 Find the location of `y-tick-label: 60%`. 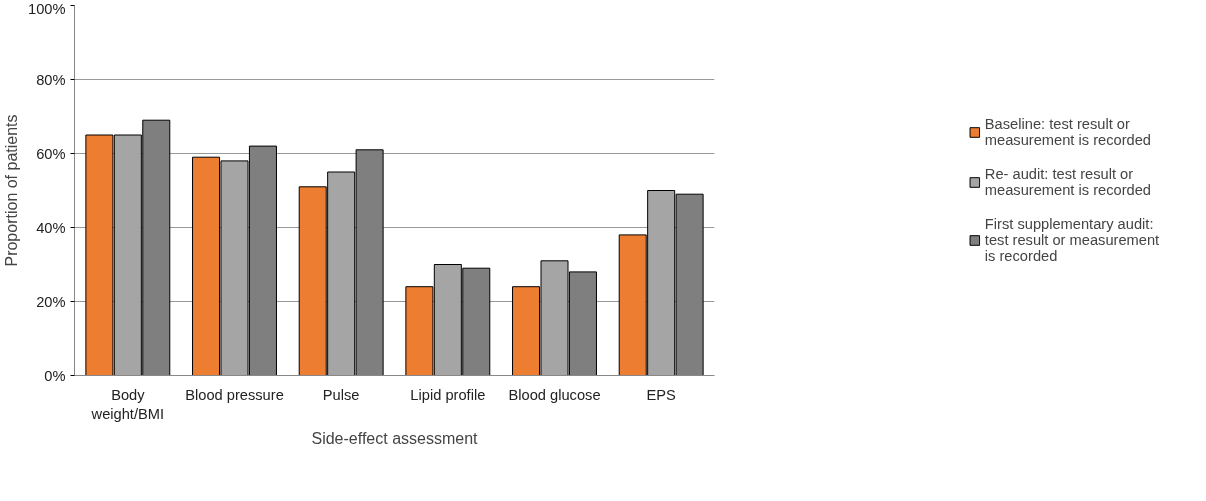

y-tick-label: 60% is located at coordinates (51, 153).